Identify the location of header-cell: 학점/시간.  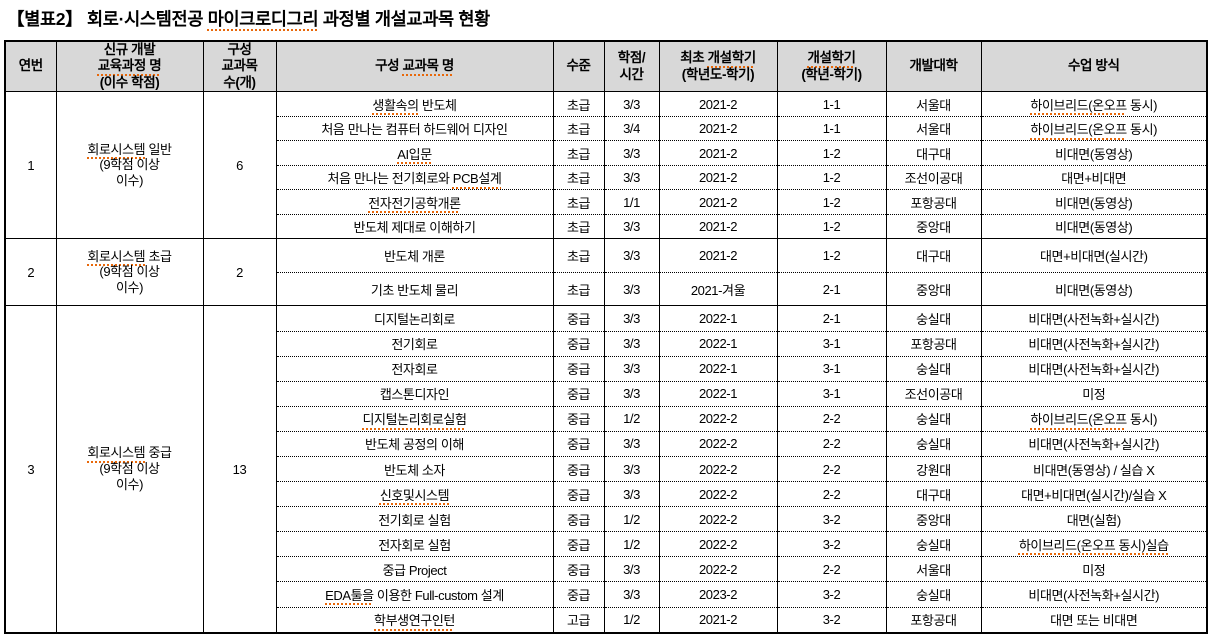
(631, 67).